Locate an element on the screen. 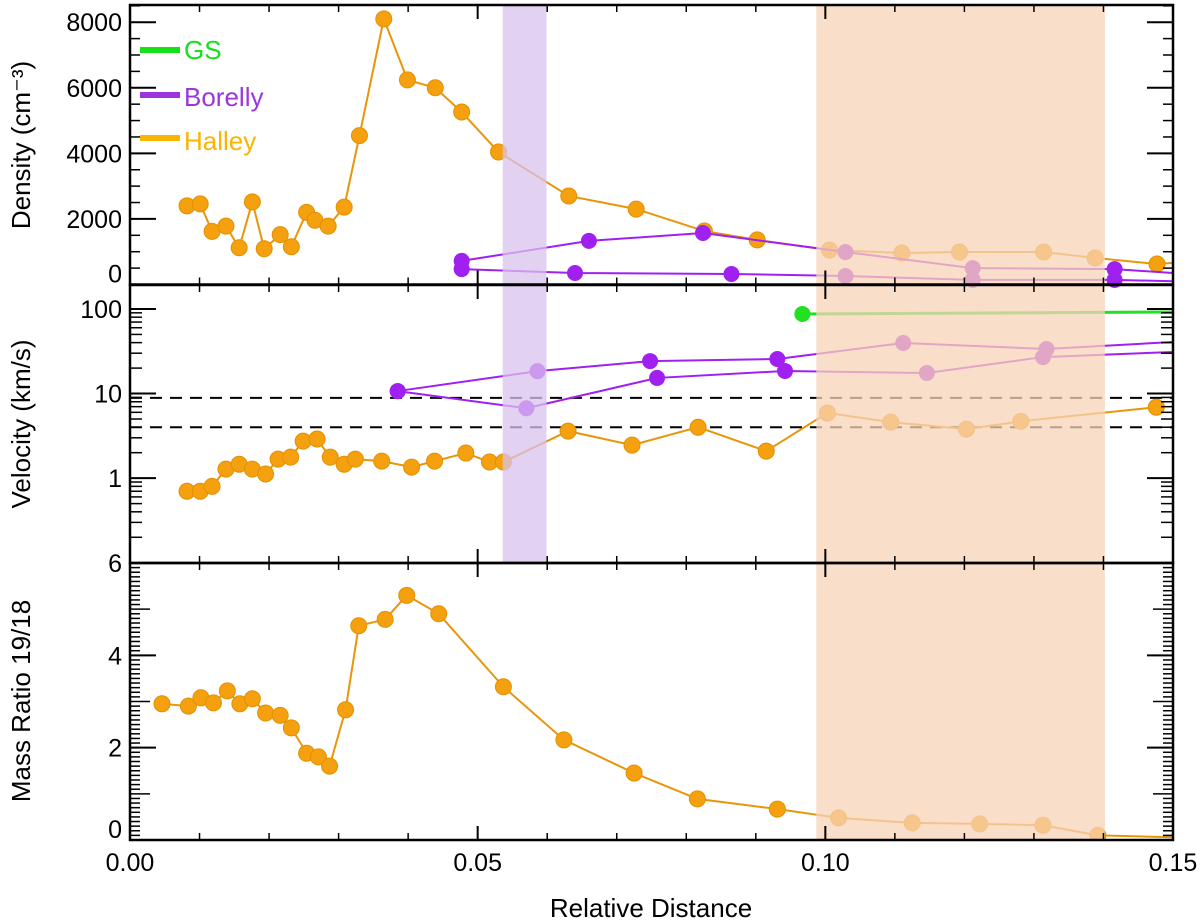 The image size is (1200, 924). y-tick-label: 100 is located at coordinates (101, 310).